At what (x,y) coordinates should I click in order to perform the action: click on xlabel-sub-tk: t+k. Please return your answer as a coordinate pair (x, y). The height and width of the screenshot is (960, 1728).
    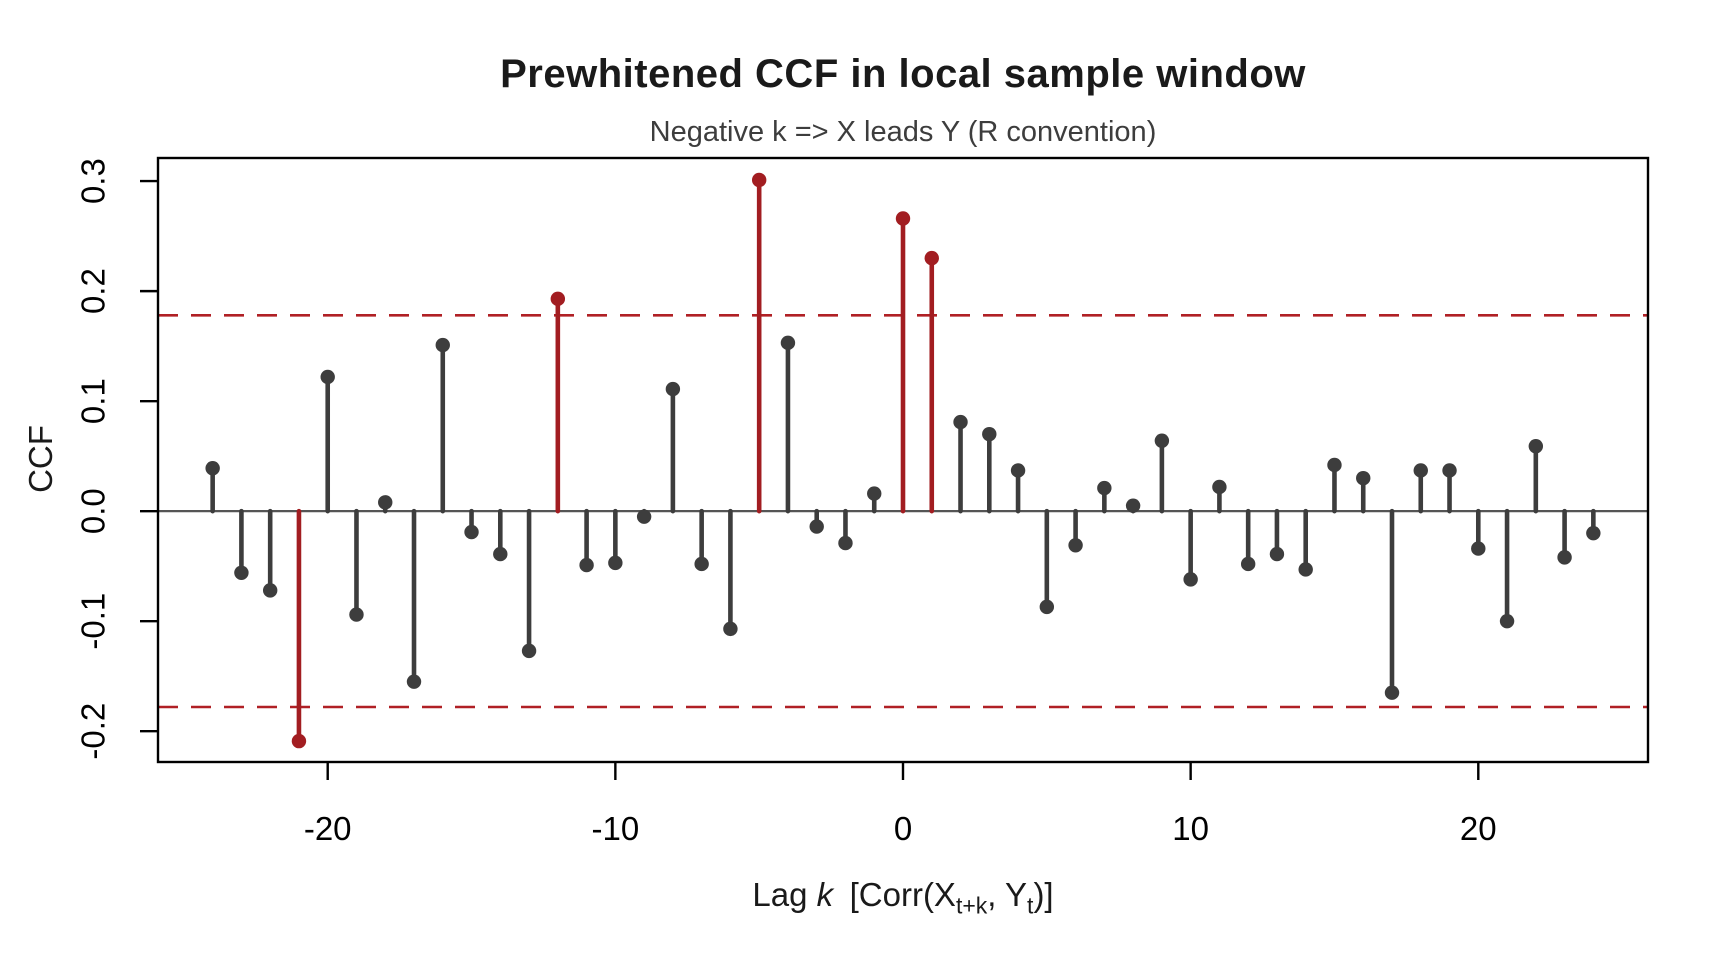
    Looking at the image, I should click on (971, 905).